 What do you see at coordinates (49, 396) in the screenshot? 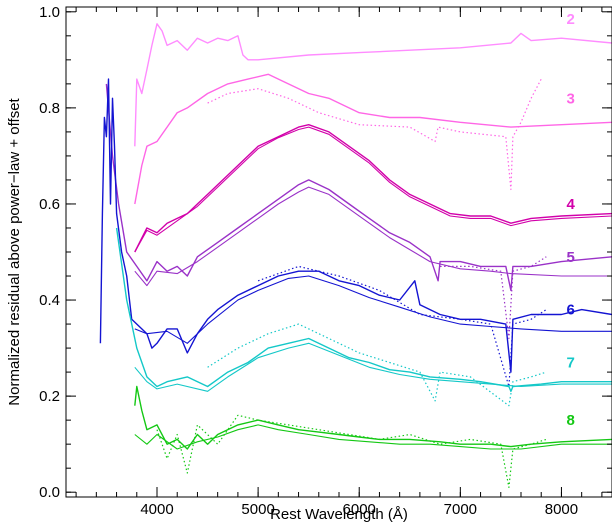
I see `y-tick-label: 0.2` at bounding box center [49, 396].